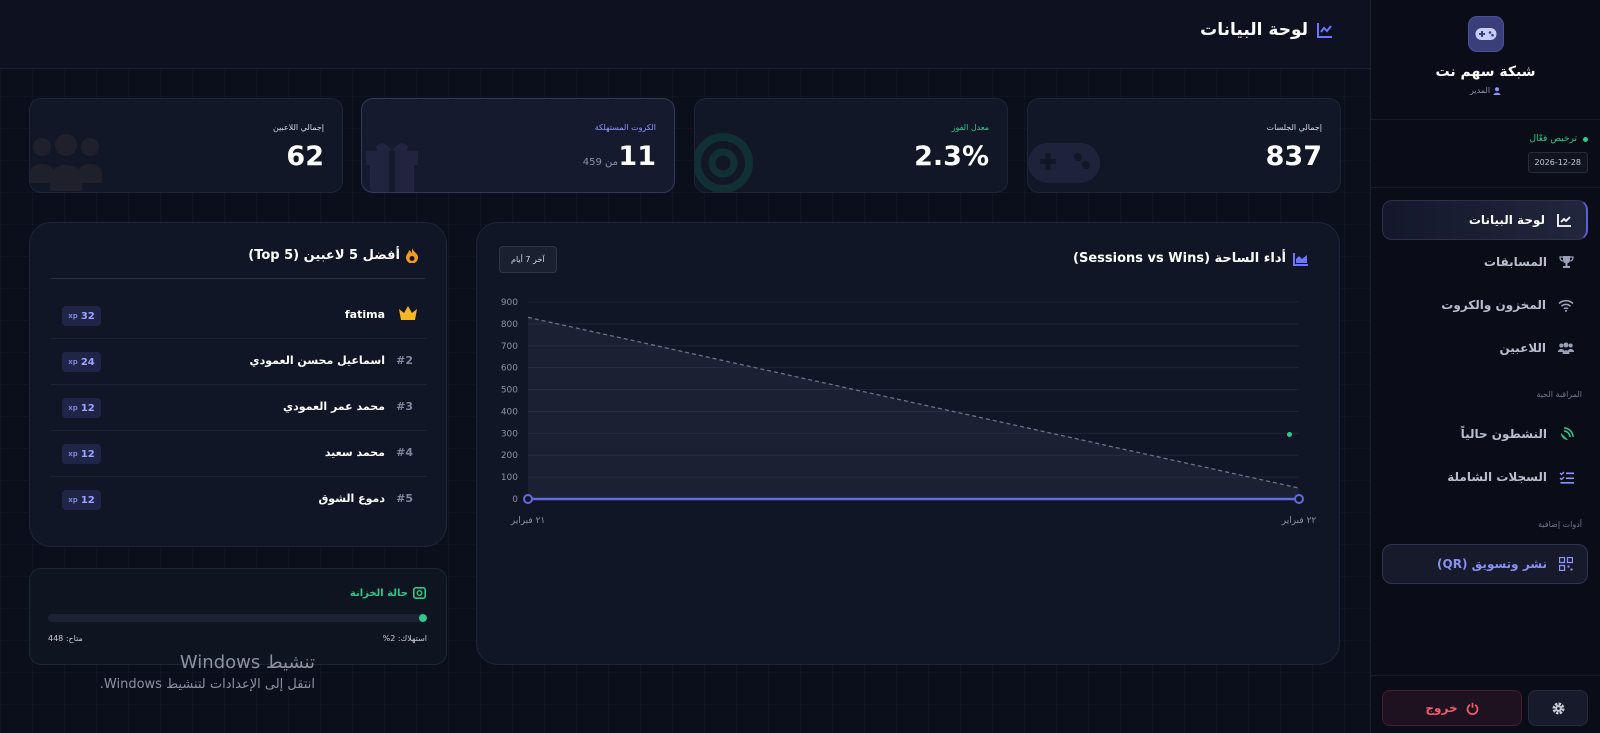  What do you see at coordinates (851, 145) in the screenshot?
I see `stat-card-win-rate: معدل الفوز 2.3%` at bounding box center [851, 145].